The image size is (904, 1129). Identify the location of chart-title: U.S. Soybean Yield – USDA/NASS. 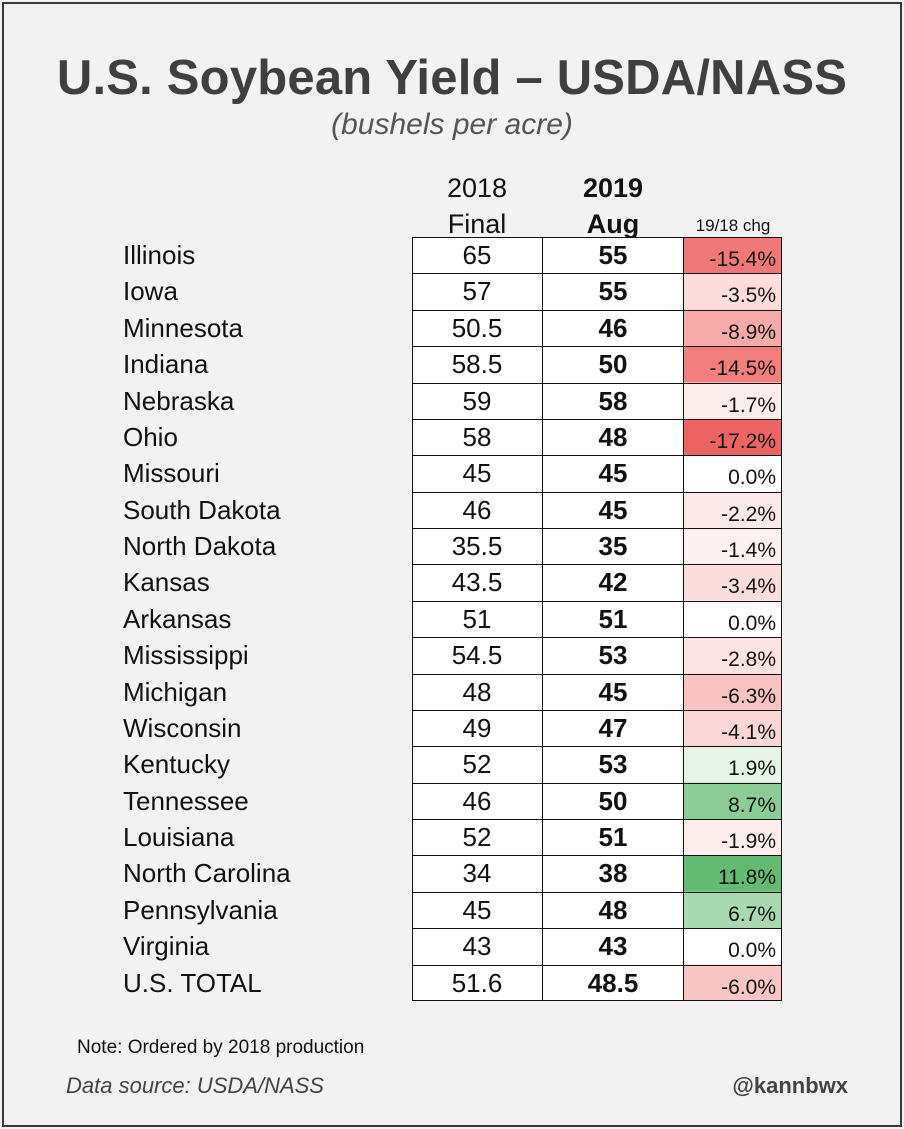
(452, 78).